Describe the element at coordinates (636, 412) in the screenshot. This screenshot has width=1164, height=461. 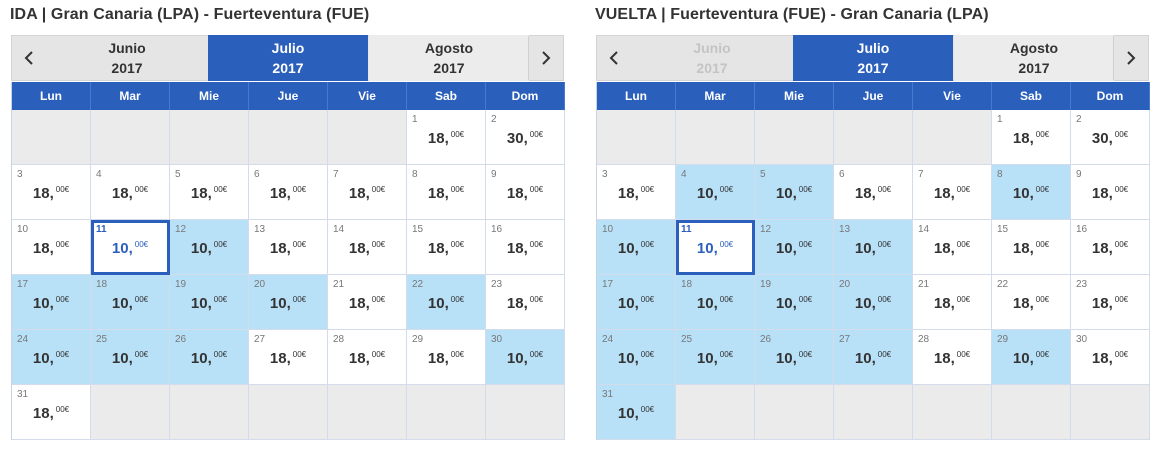
I see `day-cell: 31 10, 00€` at that location.